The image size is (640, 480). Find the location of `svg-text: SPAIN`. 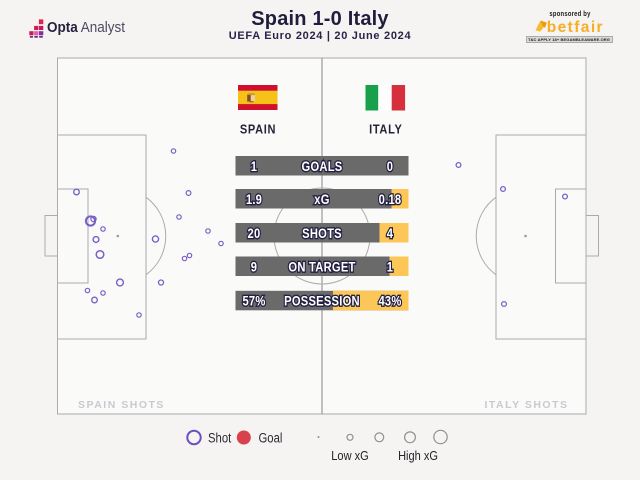

svg-text: SPAIN is located at coordinates (258, 129).